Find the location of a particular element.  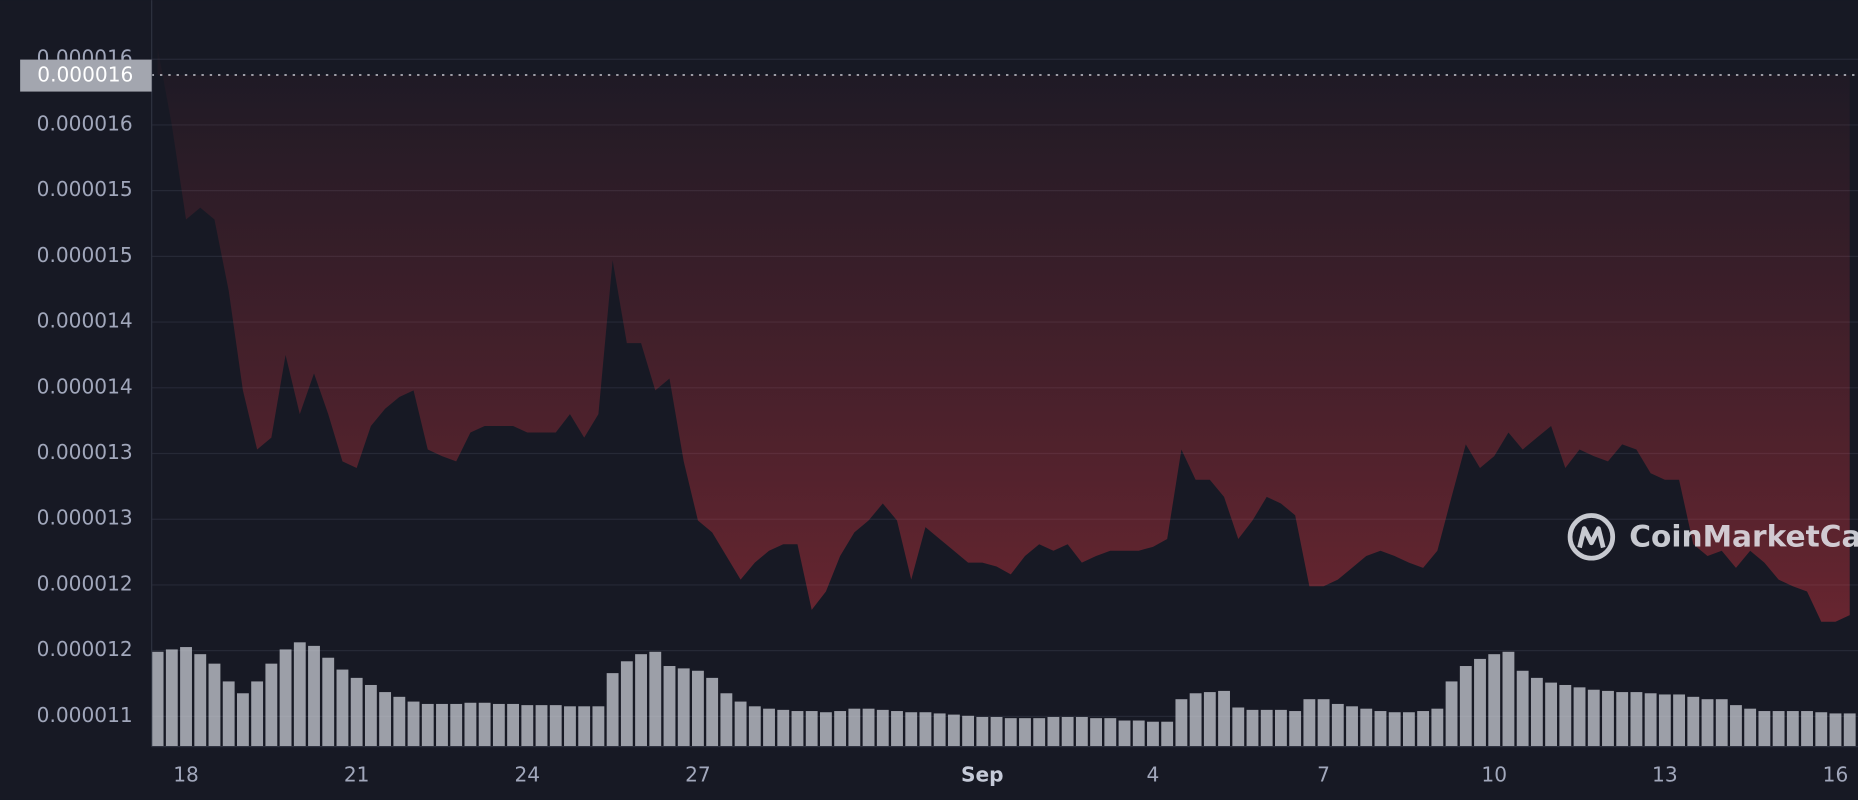

y-tick-label: 0.000013 is located at coordinates (85, 518).